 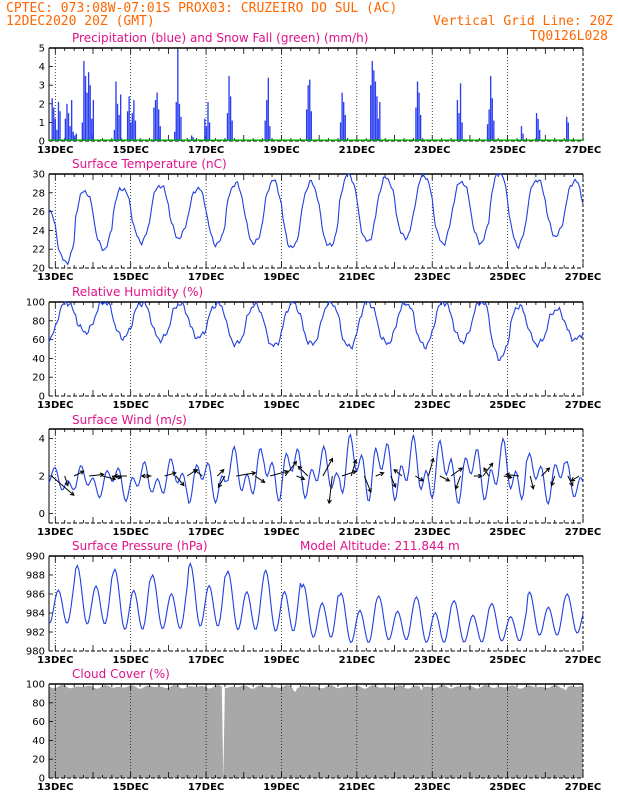 What do you see at coordinates (42, 439) in the screenshot?
I see `wind-y-tick-label: 4` at bounding box center [42, 439].